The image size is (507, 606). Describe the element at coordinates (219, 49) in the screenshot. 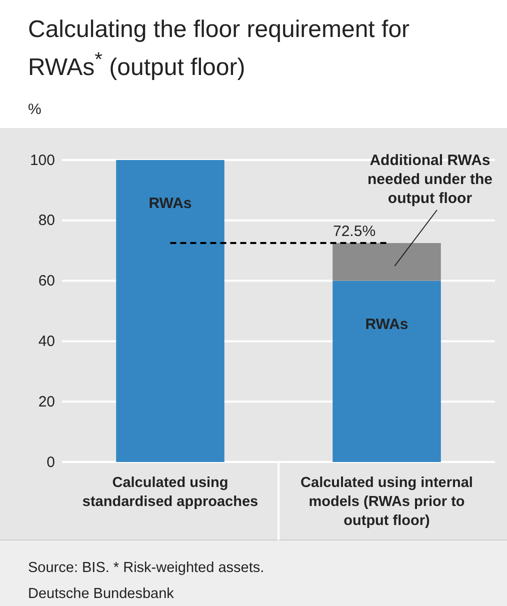

I see `chart-title: Calculating the floor requirement for RWAs$^{*}$ (output floor)` at that location.